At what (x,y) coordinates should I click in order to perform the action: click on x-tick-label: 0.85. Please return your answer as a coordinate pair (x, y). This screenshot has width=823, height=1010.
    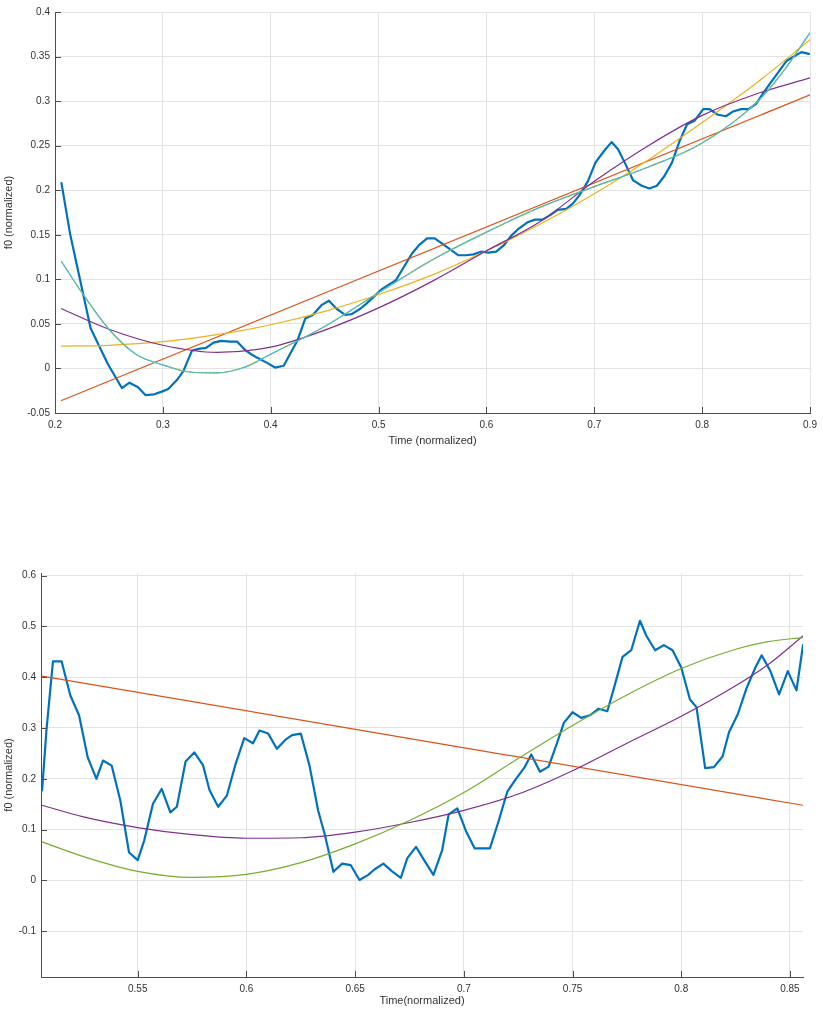
    Looking at the image, I should click on (790, 988).